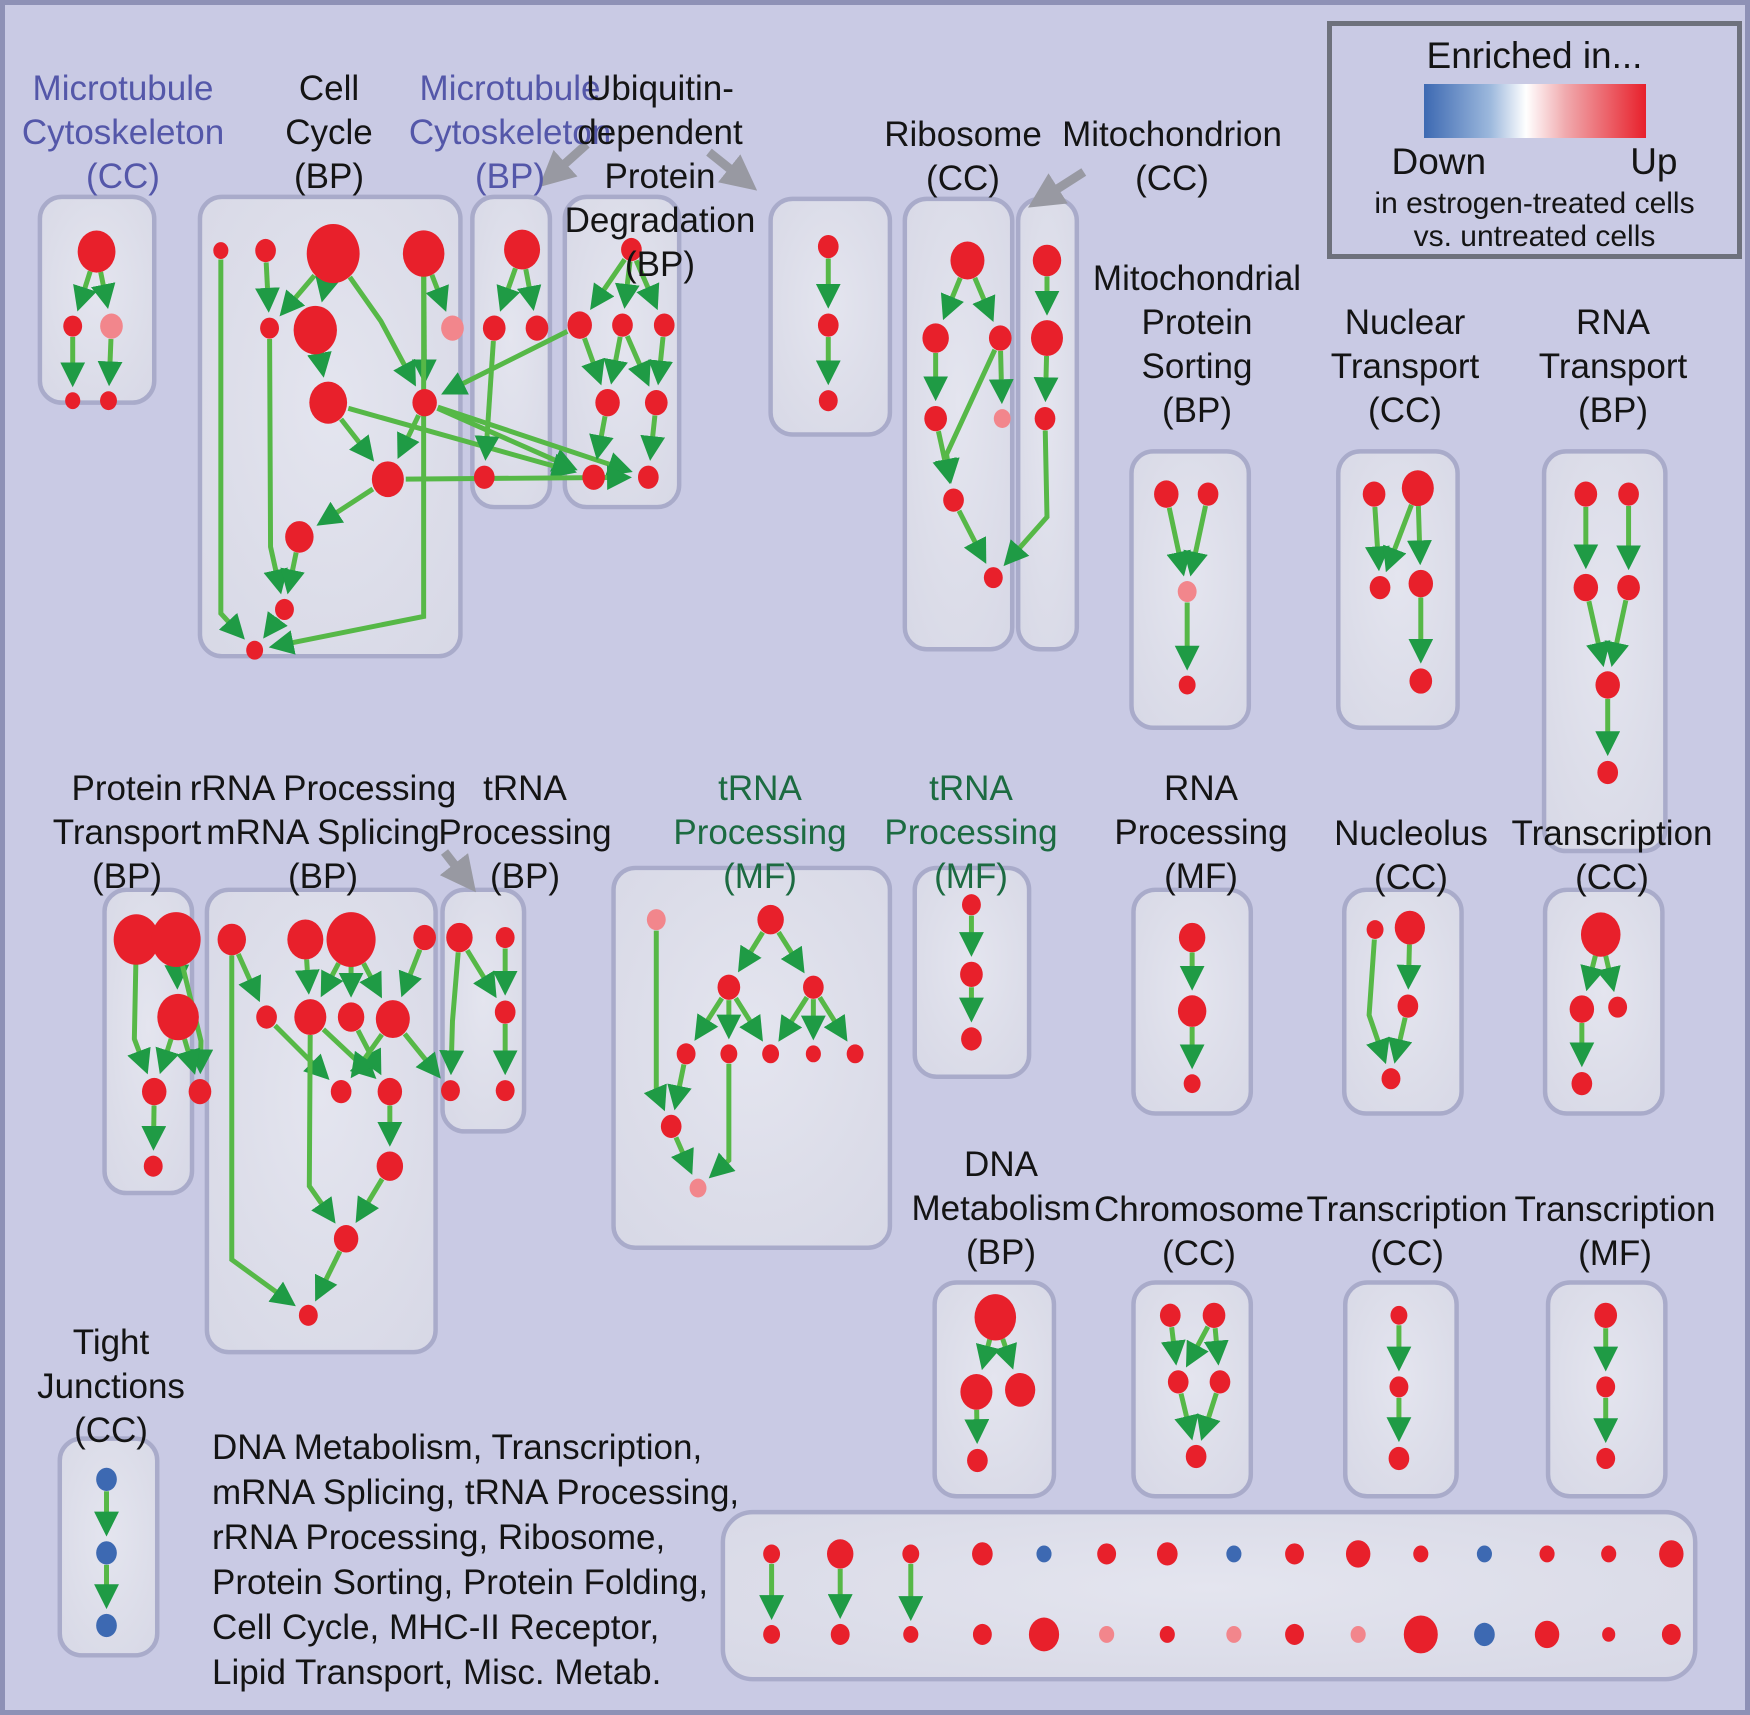  I want to click on node-w3, so click(729, 987).